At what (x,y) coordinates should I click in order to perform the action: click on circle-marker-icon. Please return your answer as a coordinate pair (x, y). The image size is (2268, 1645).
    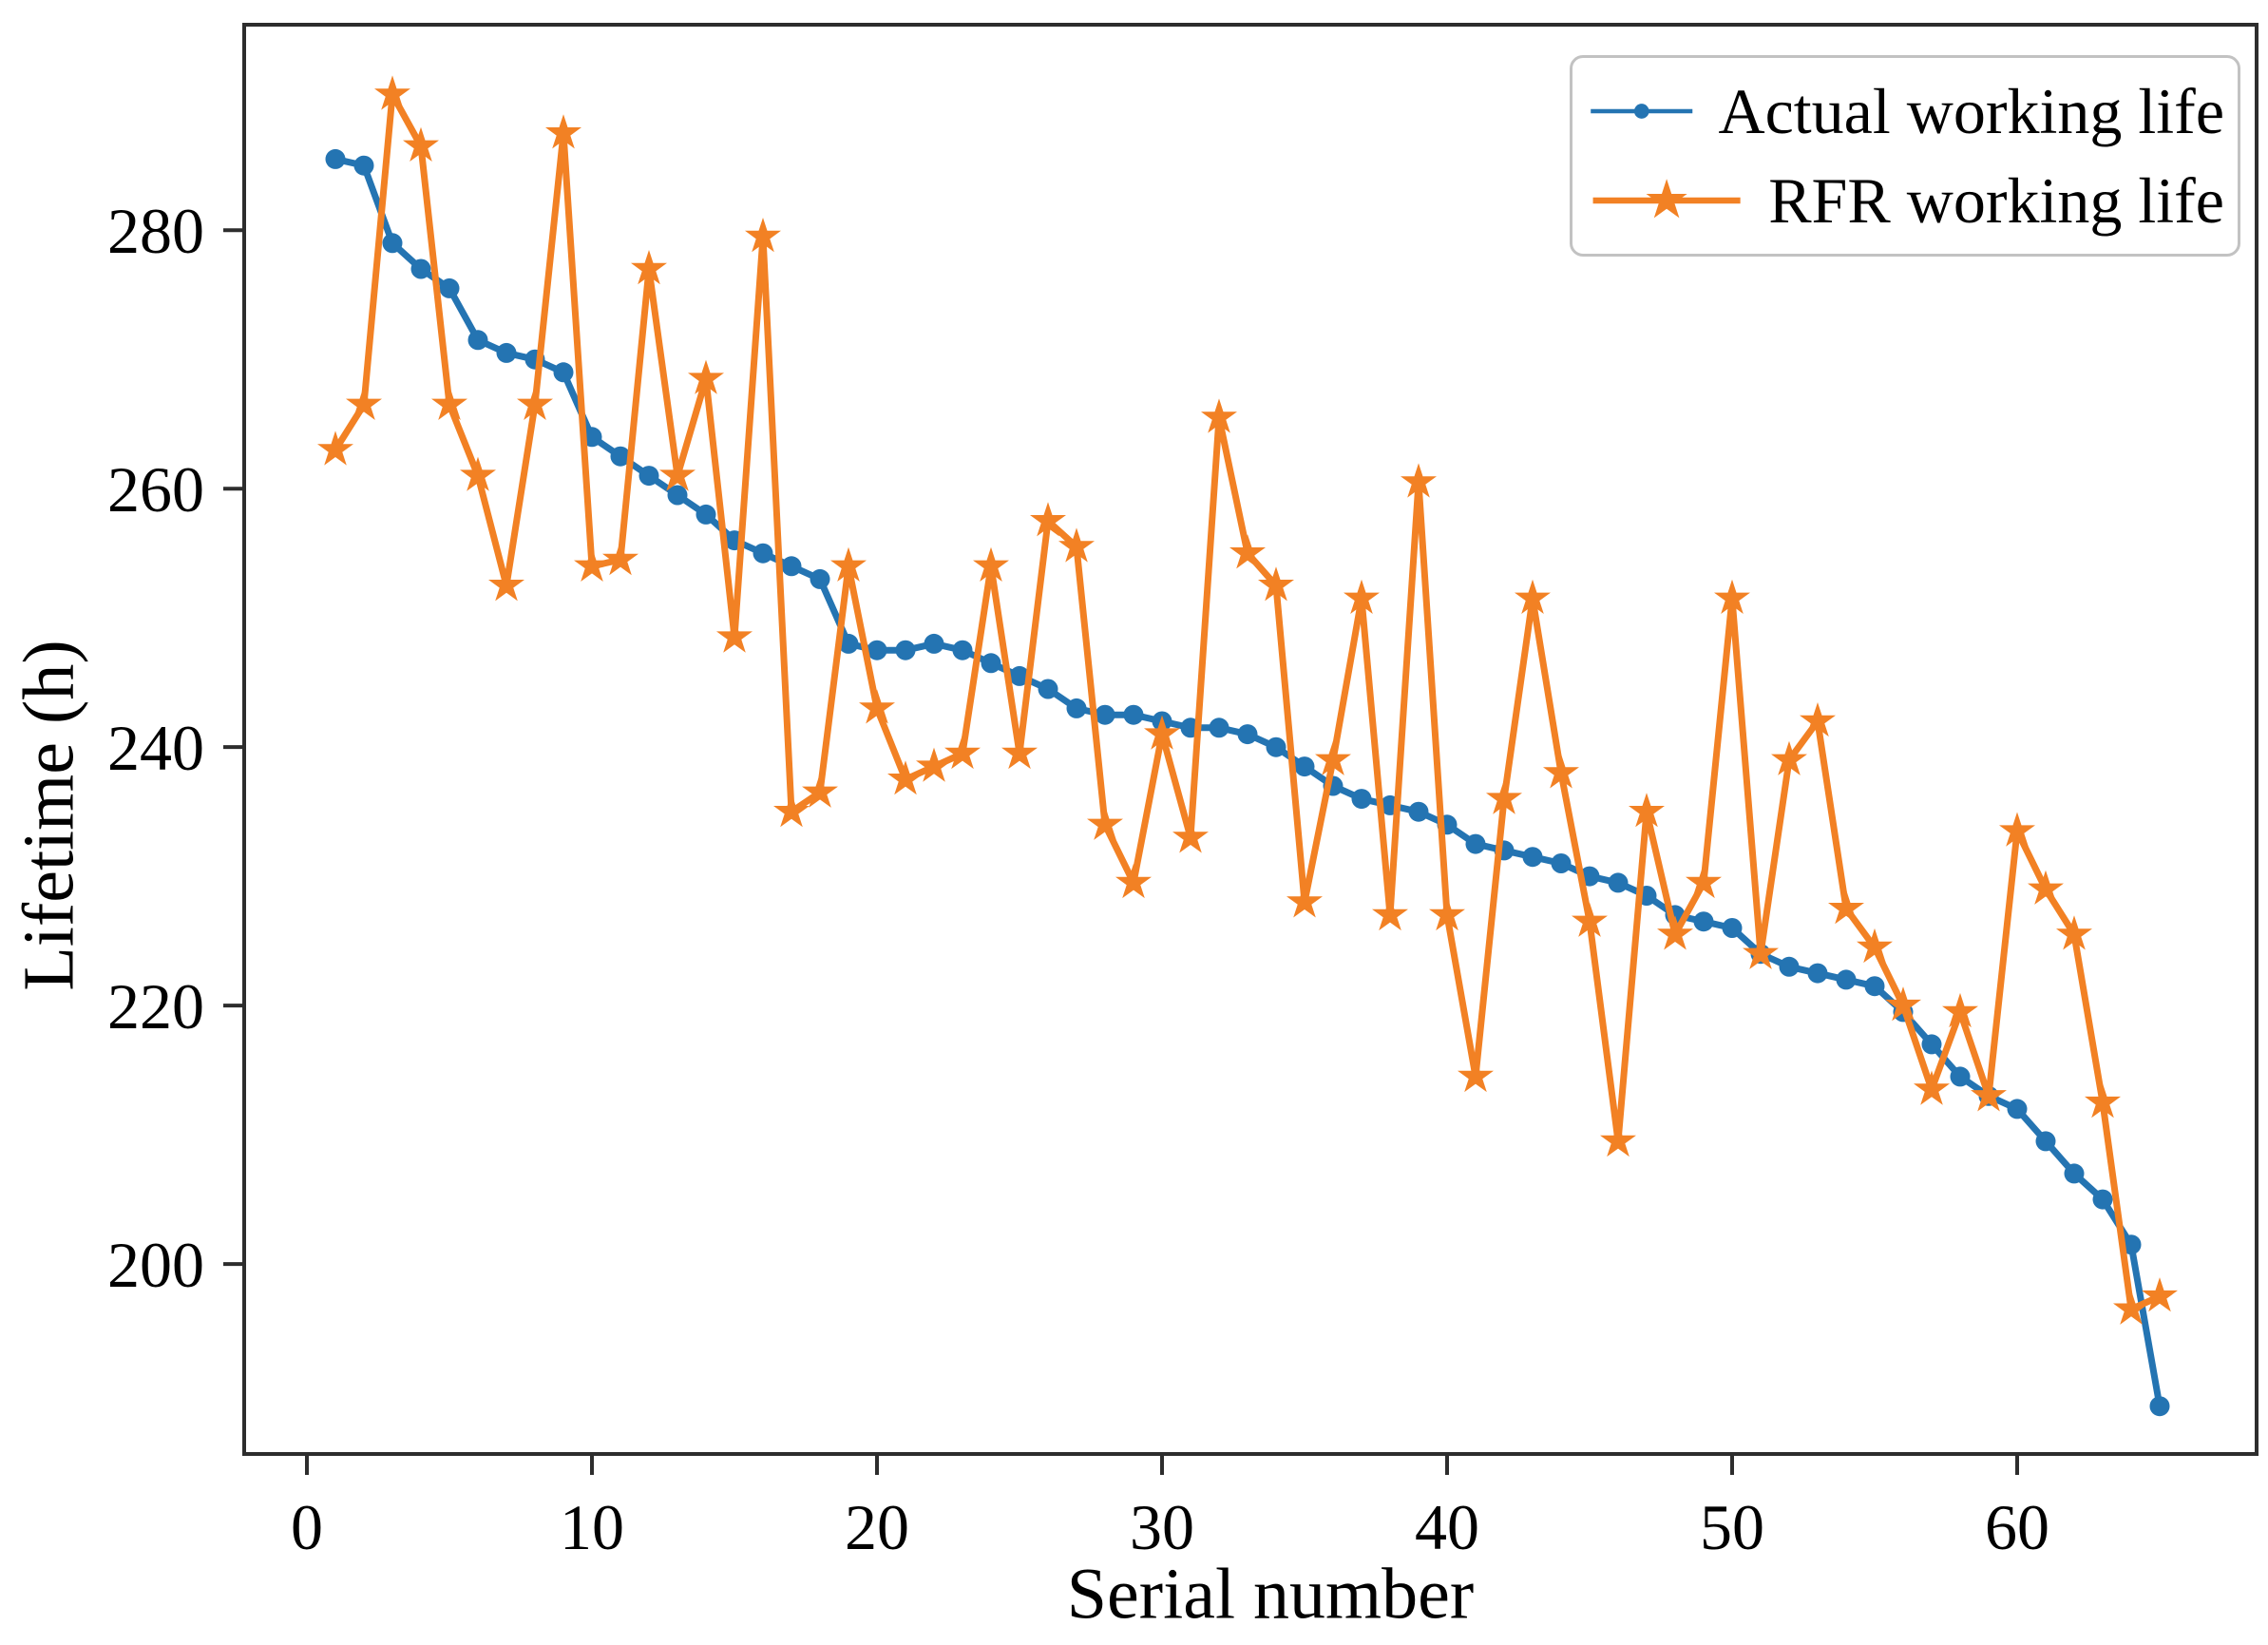
    Looking at the image, I should click on (1641, 112).